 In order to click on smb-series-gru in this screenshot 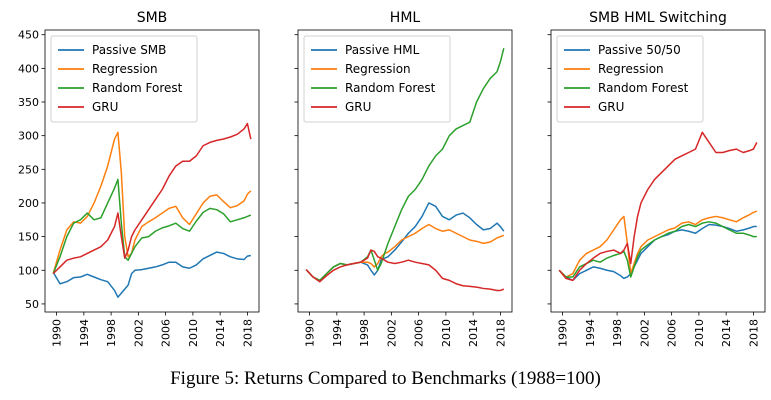, I will do `click(152, 198)`.